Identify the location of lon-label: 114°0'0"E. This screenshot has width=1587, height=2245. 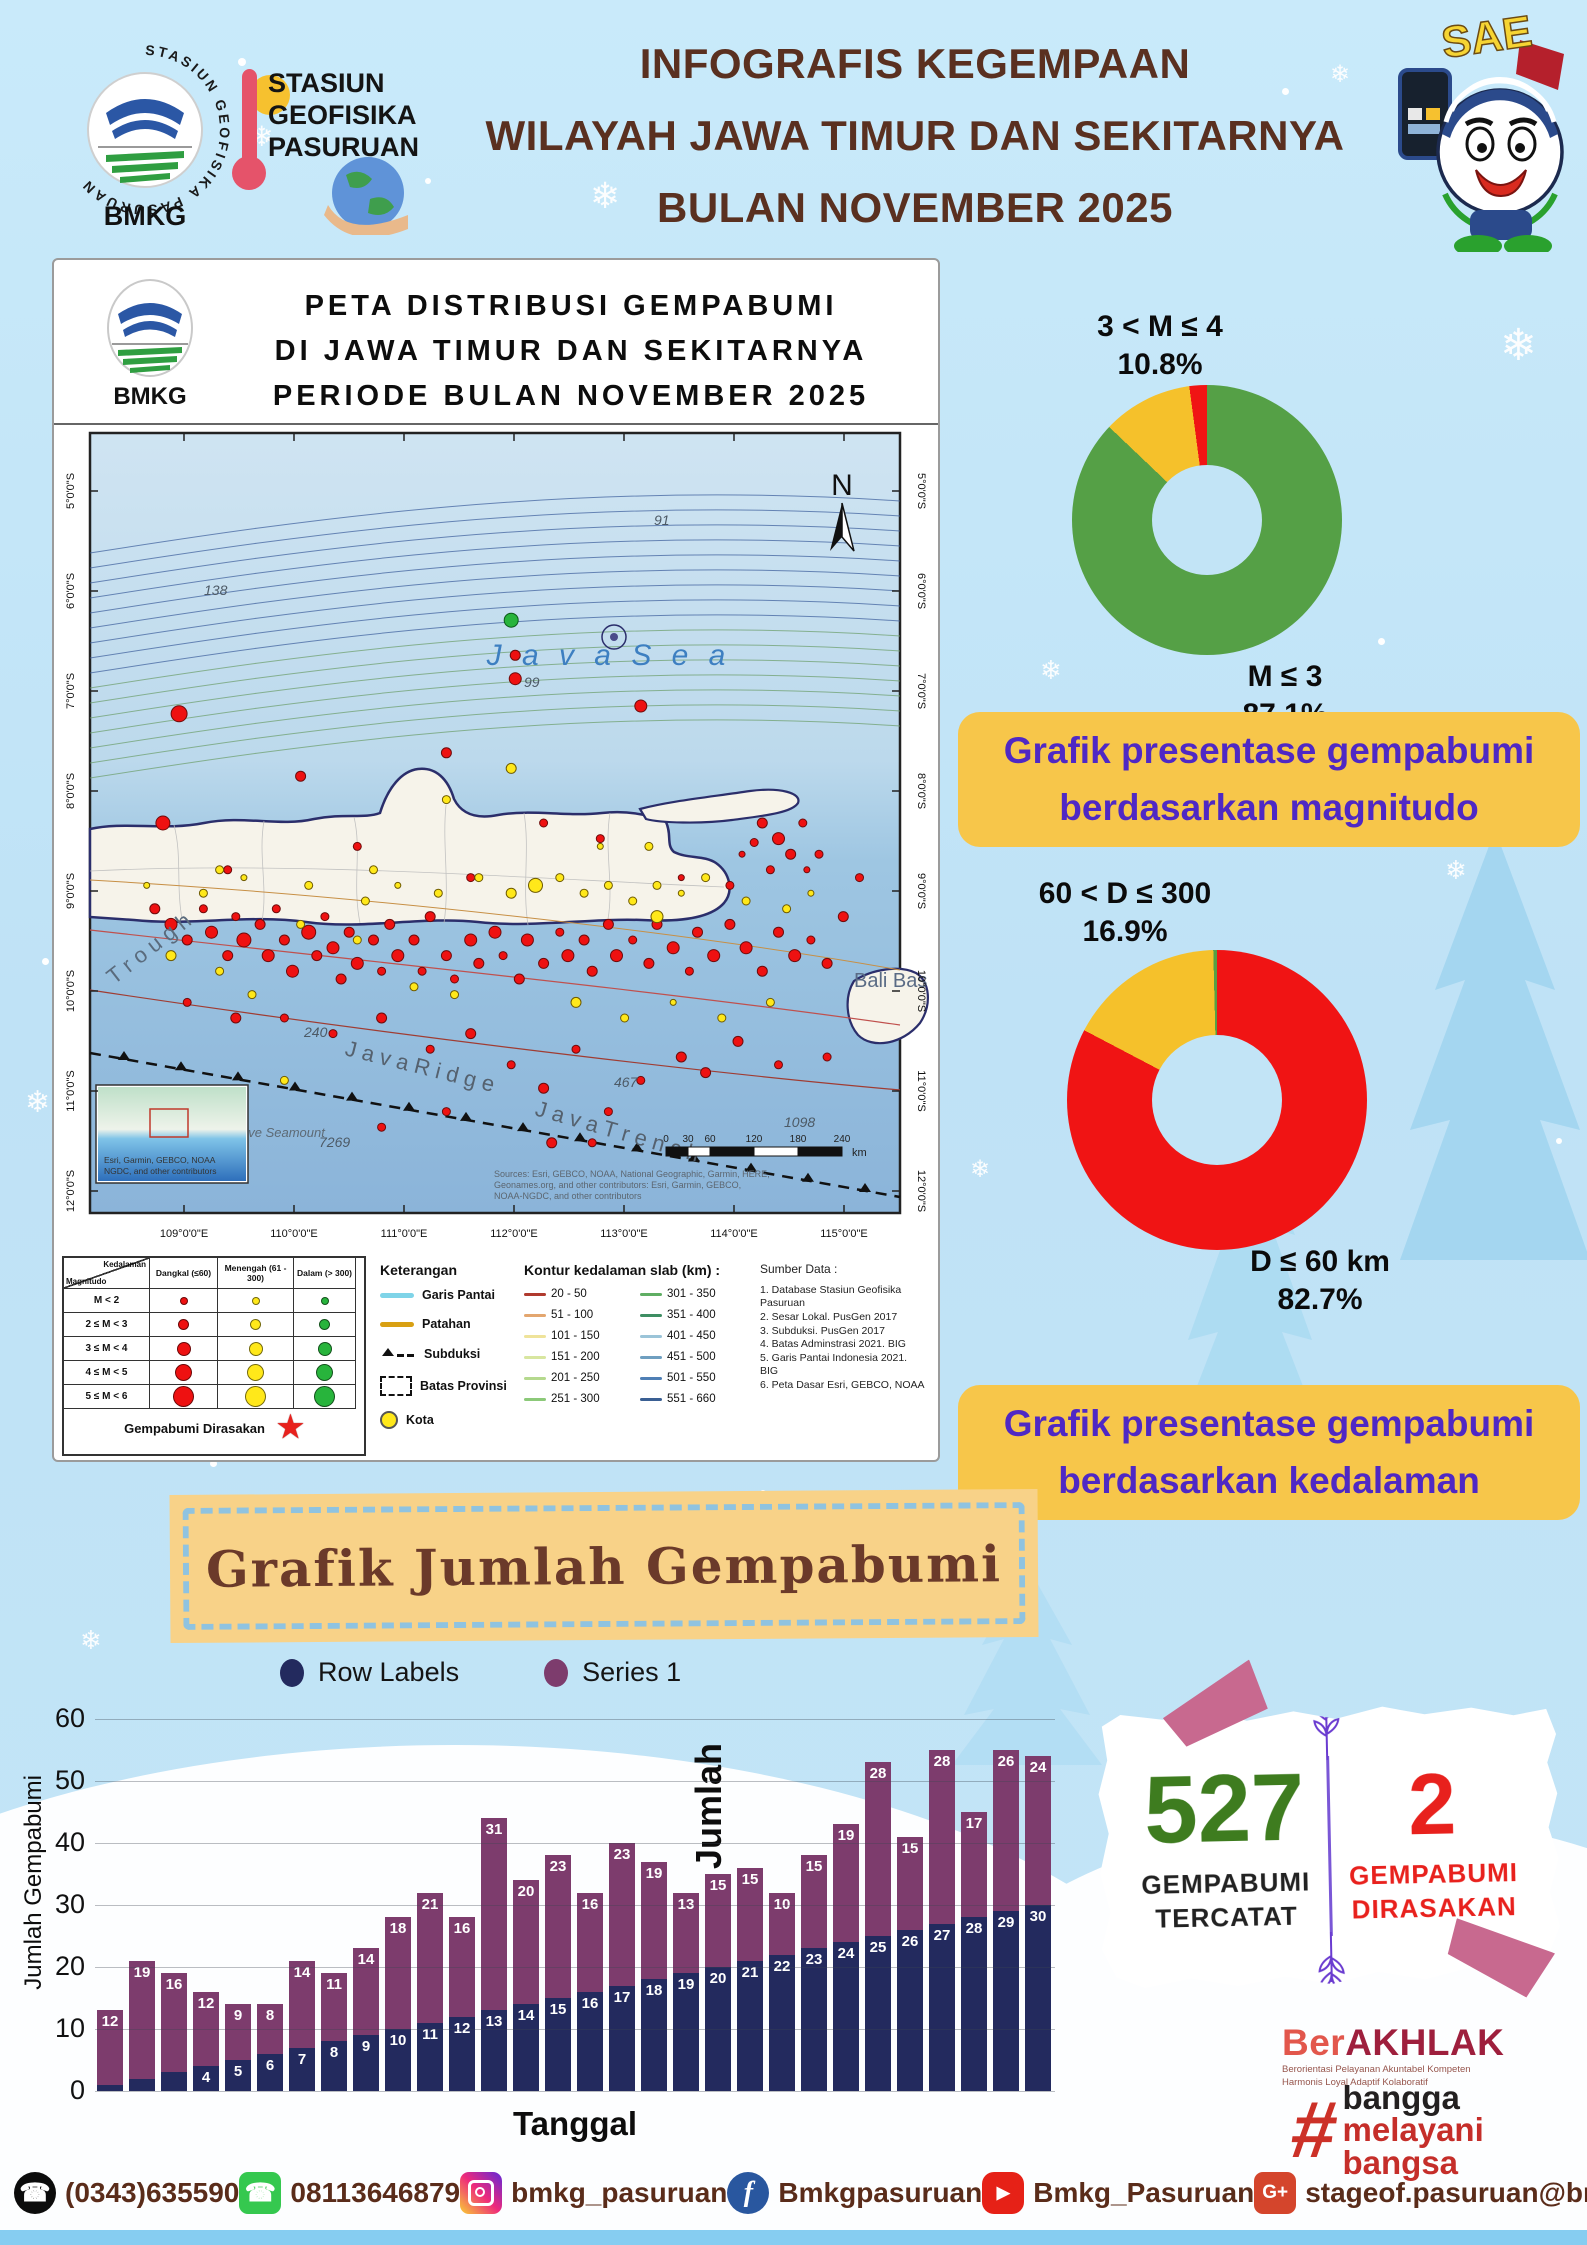
(734, 1234).